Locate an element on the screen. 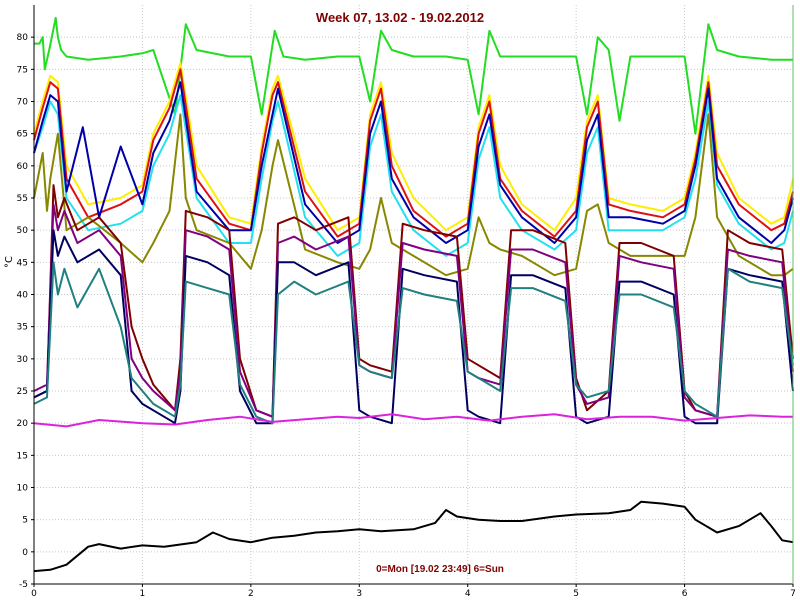 This screenshot has width=800, height=600. y-tick-label: 35 is located at coordinates (22, 328).